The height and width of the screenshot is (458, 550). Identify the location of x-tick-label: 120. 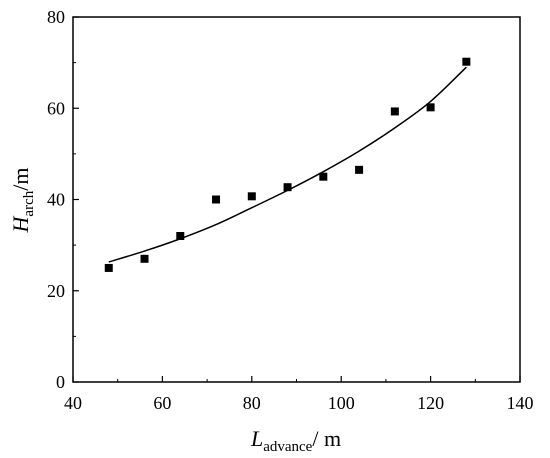
(430, 403).